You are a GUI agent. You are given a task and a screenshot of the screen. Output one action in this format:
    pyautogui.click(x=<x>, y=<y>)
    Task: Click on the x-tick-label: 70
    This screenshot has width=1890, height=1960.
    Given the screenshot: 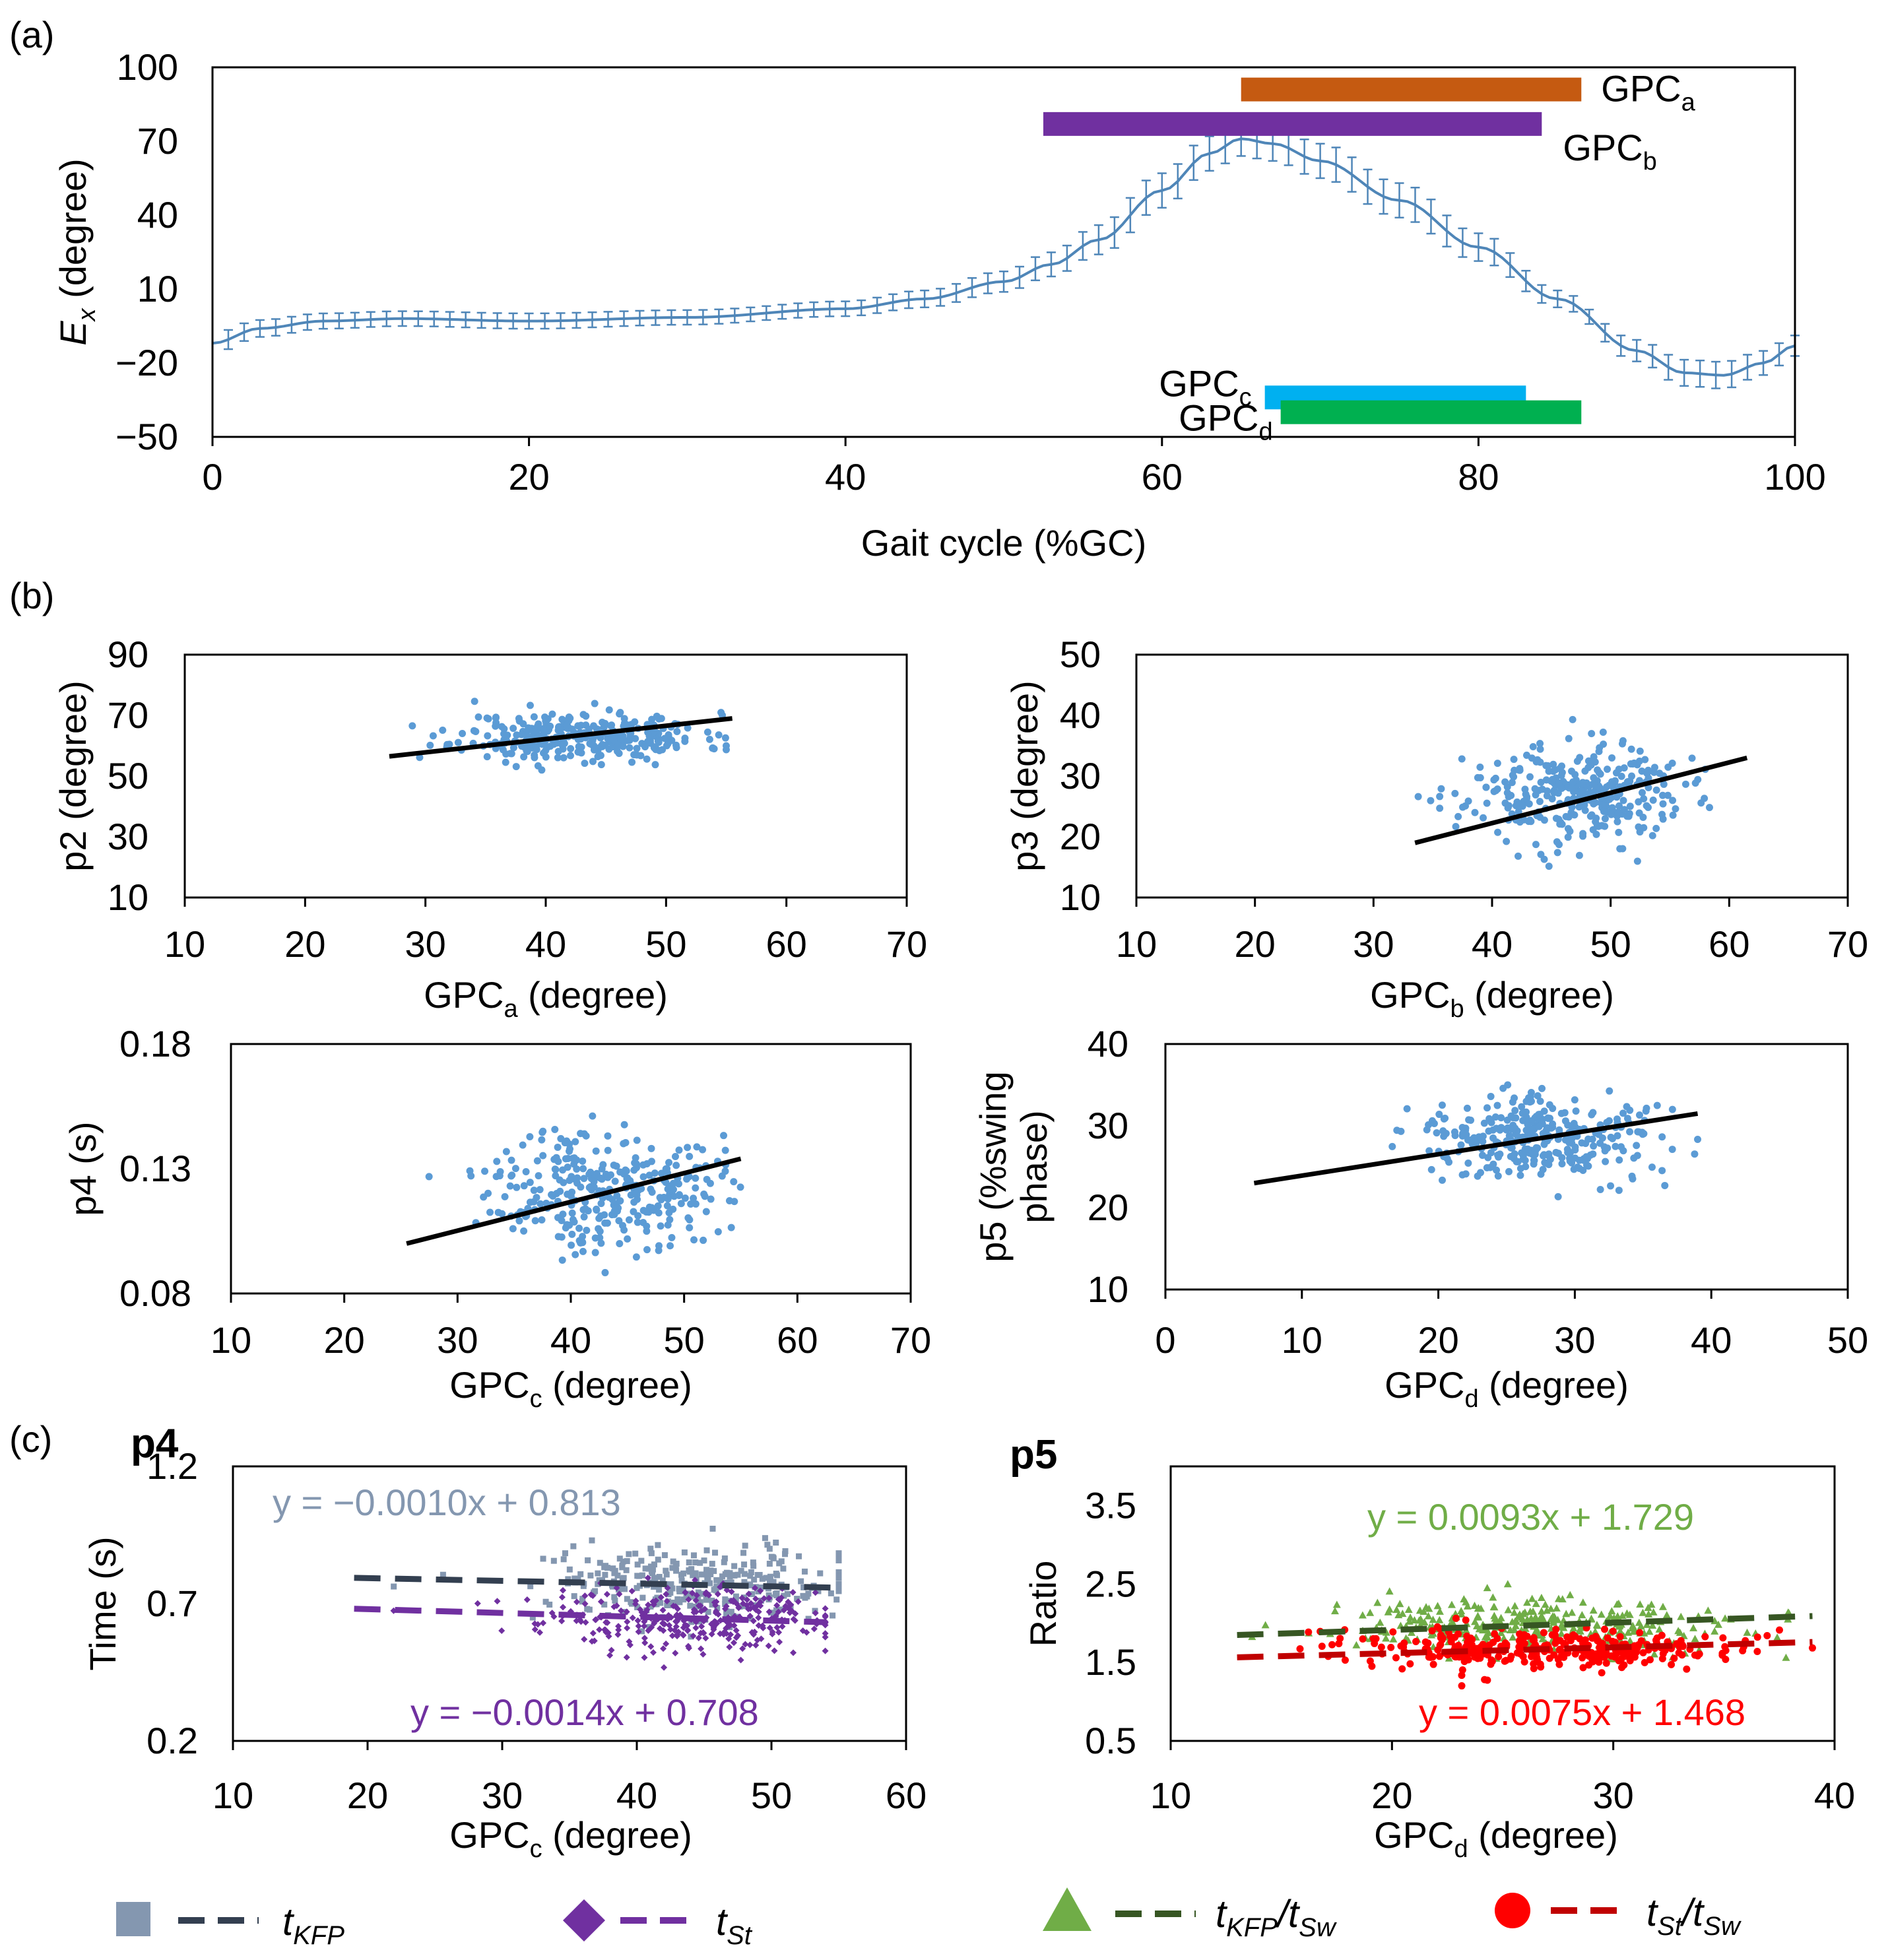 What is the action you would take?
    pyautogui.click(x=1848, y=944)
    